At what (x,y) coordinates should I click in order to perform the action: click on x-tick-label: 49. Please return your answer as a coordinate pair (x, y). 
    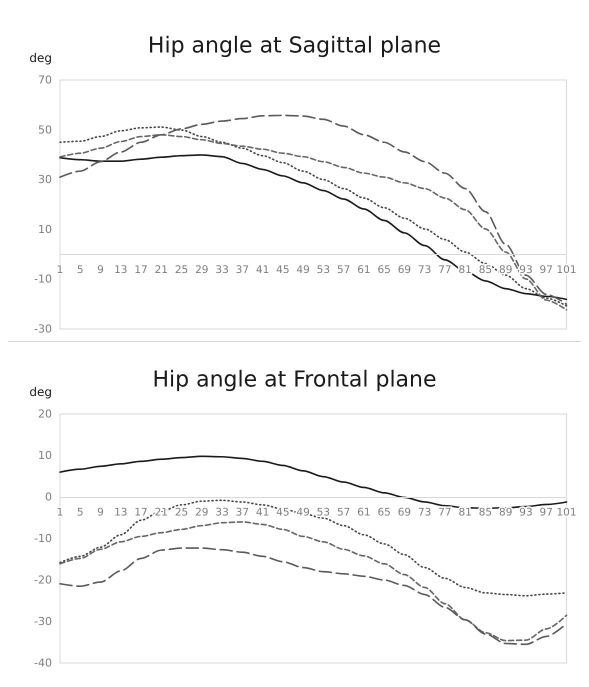
    Looking at the image, I should click on (303, 270).